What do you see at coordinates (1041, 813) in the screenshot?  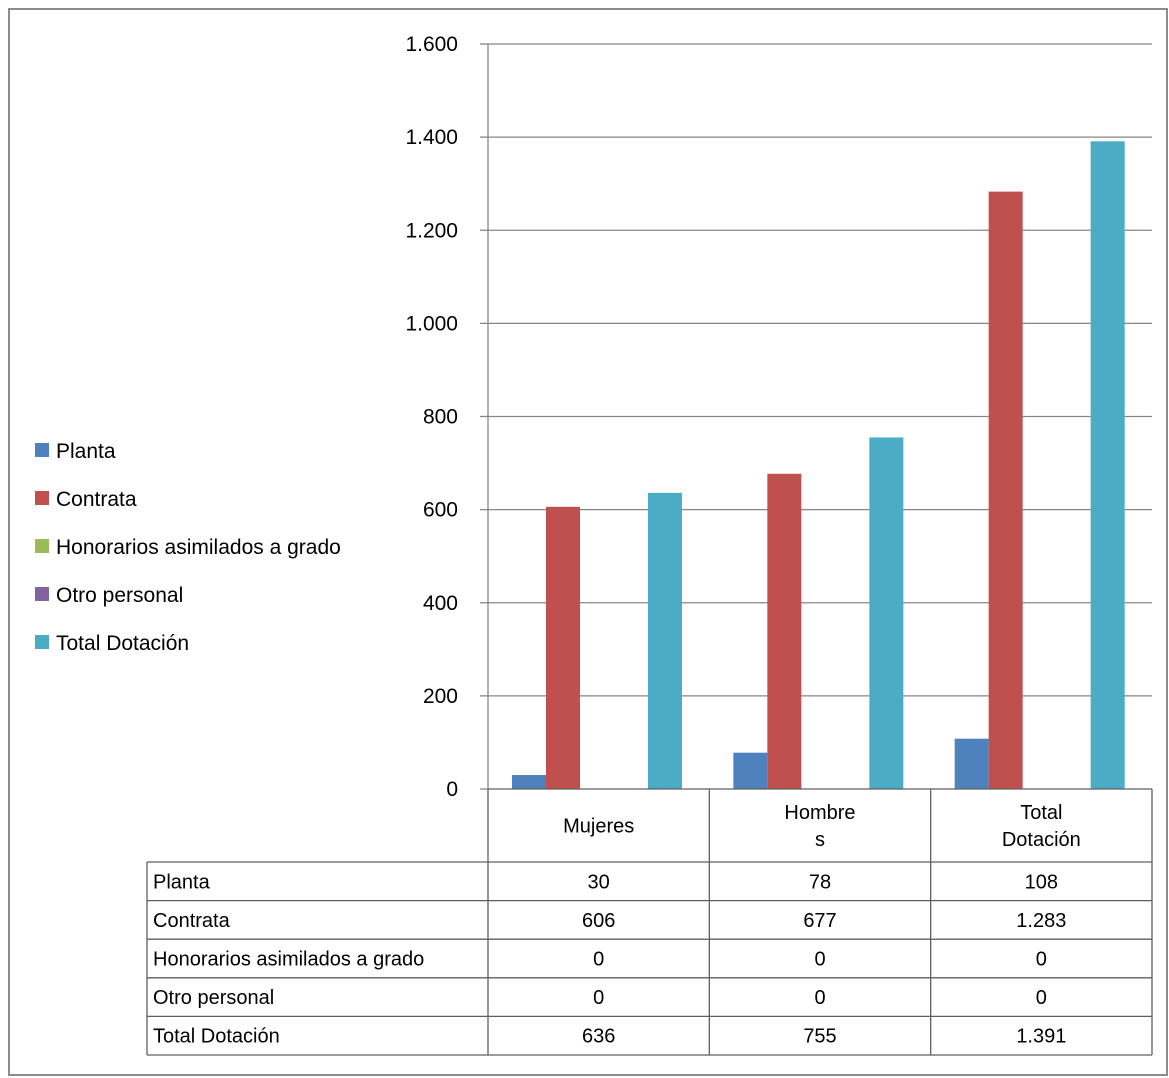 I see `category-label: Total` at bounding box center [1041, 813].